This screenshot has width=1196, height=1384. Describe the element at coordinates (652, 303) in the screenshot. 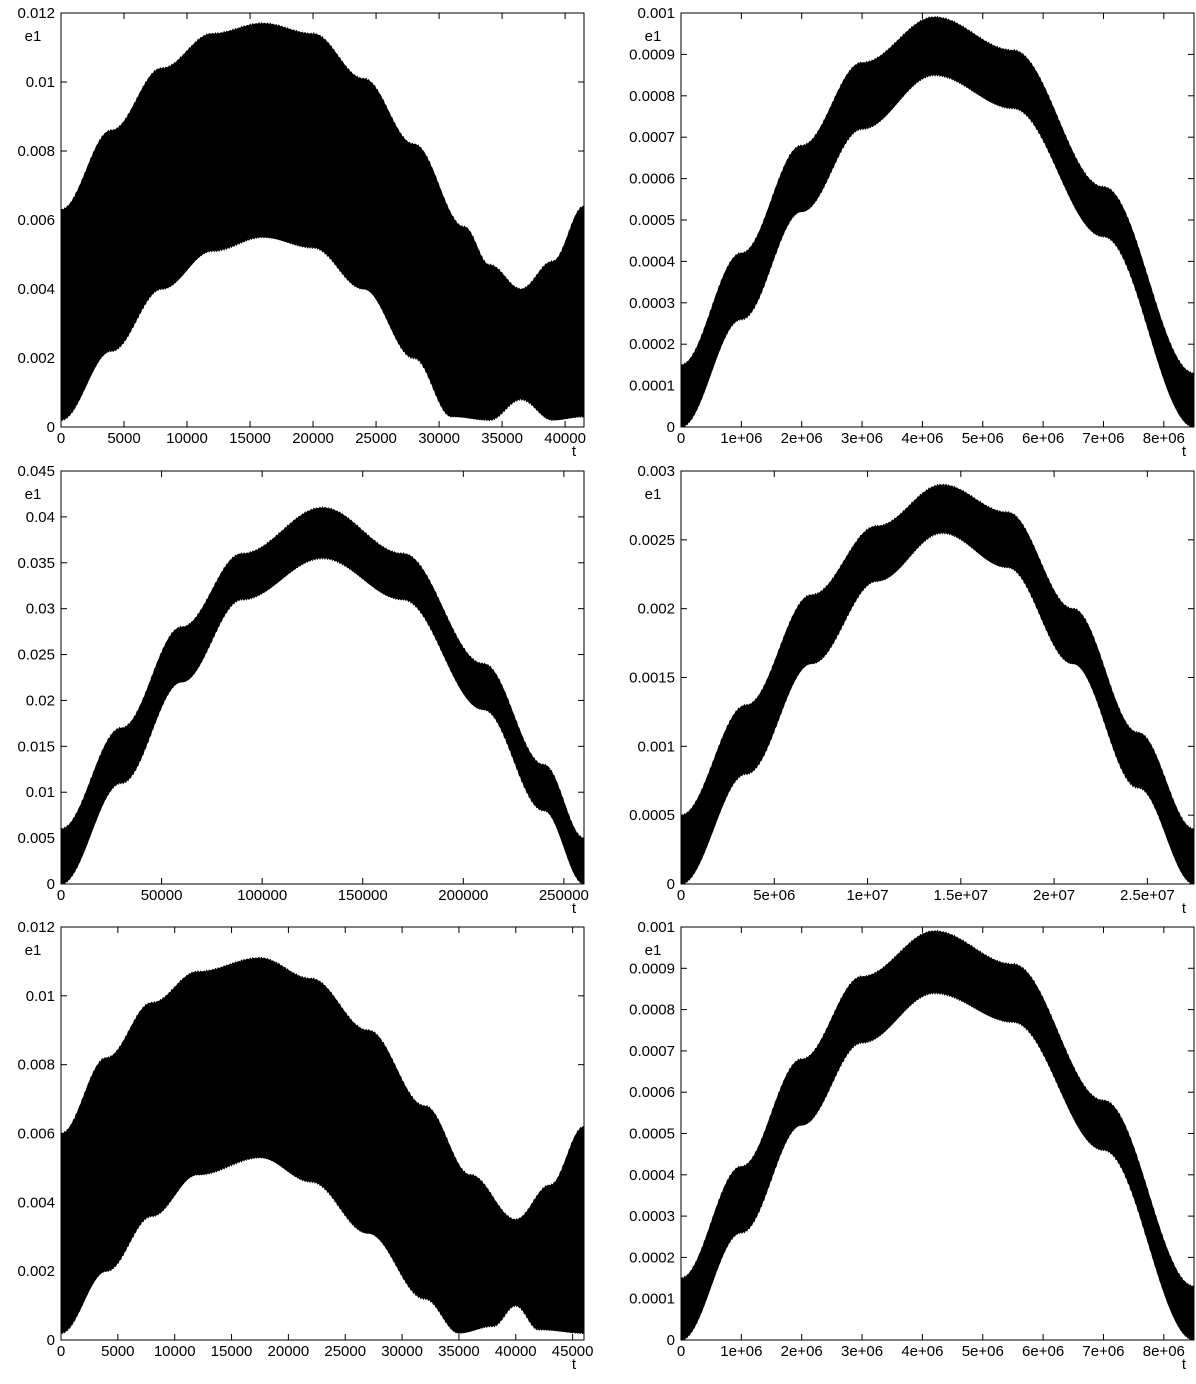

I see `y-tick-label: 0.0003` at that location.